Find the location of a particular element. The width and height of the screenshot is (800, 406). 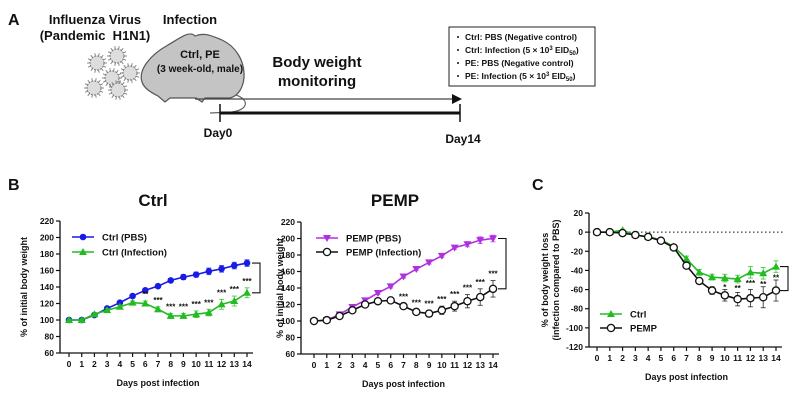

y-tick-label: 140 is located at coordinates (47, 287).